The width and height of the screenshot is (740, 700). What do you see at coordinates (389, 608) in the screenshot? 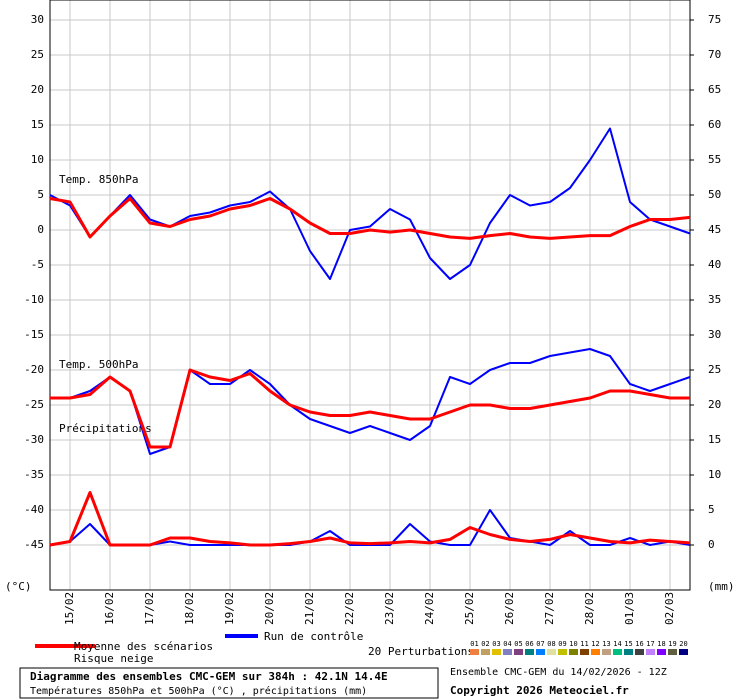
I see `x-tick-label: 23/02` at bounding box center [389, 608].